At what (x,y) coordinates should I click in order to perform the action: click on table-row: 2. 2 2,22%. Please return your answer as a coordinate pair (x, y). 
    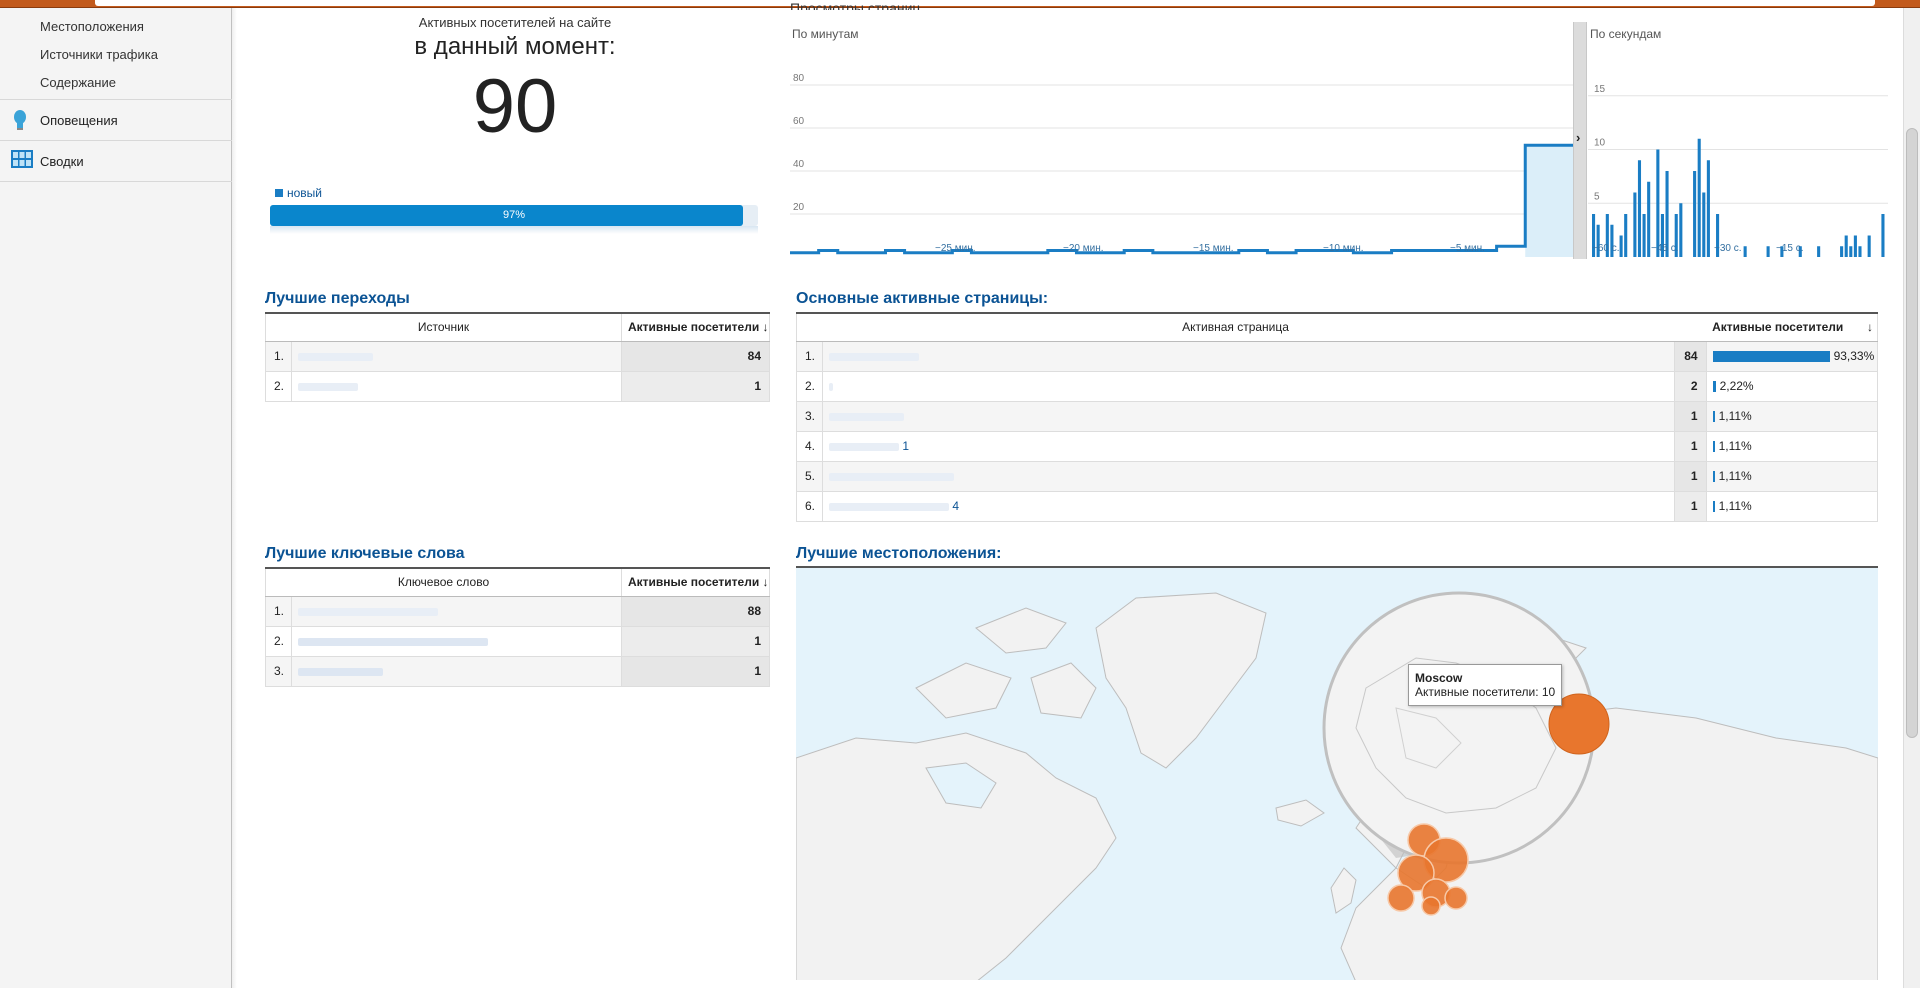
    Looking at the image, I should click on (1337, 386).